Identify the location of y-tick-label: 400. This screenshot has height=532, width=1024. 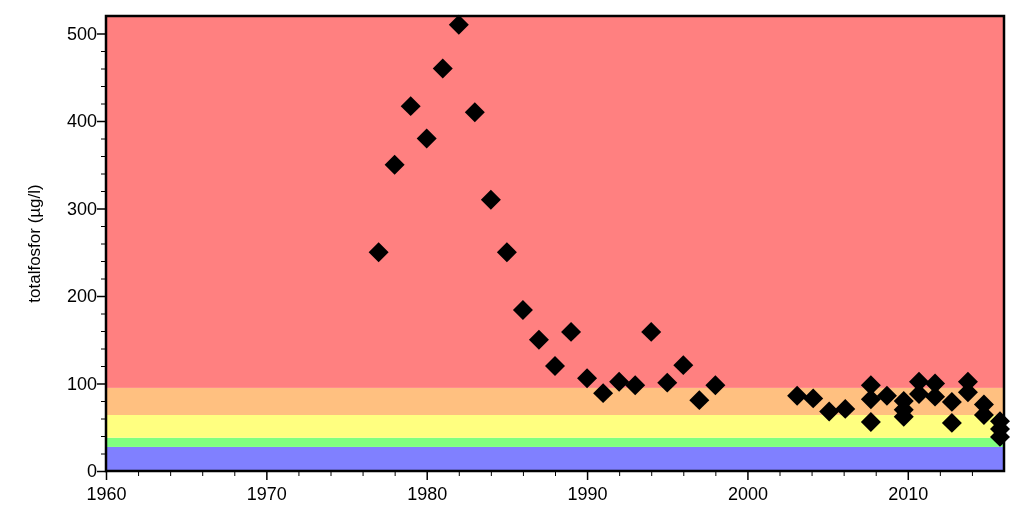
(81, 121).